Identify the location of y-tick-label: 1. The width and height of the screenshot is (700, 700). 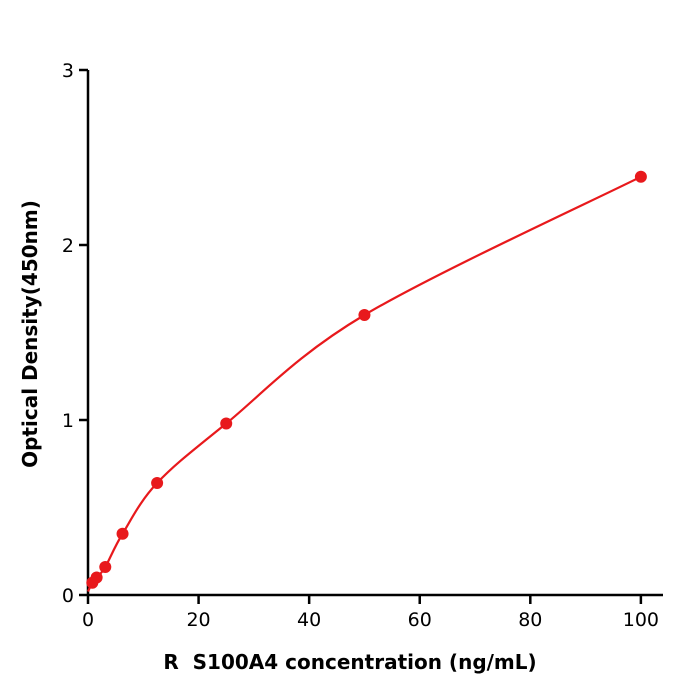
(68, 421).